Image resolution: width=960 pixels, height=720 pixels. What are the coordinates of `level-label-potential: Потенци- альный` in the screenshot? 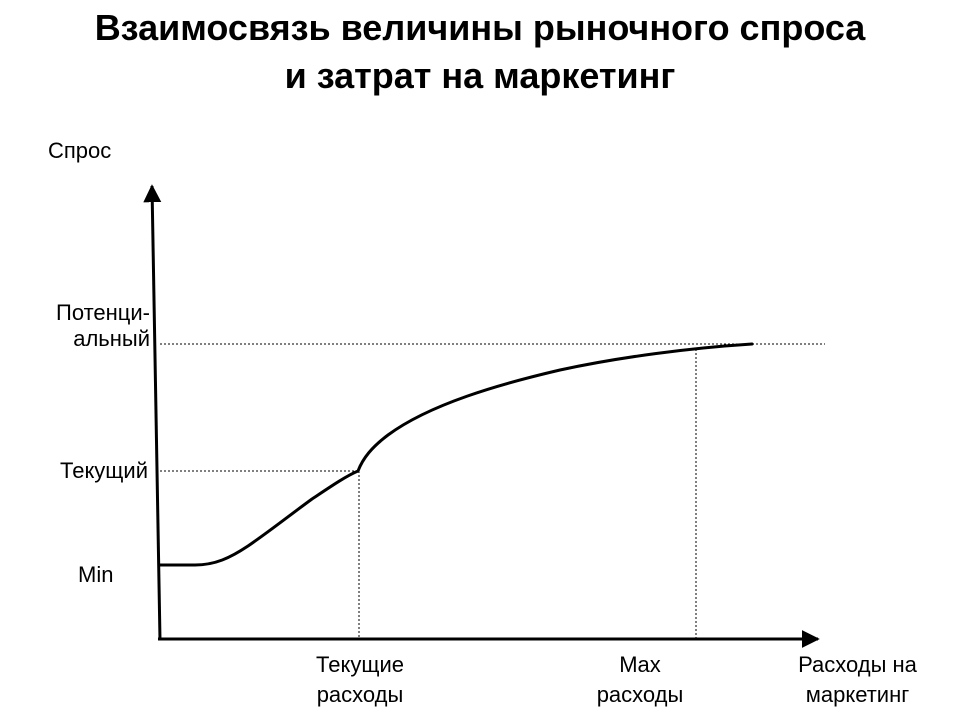 It's located at (103, 326).